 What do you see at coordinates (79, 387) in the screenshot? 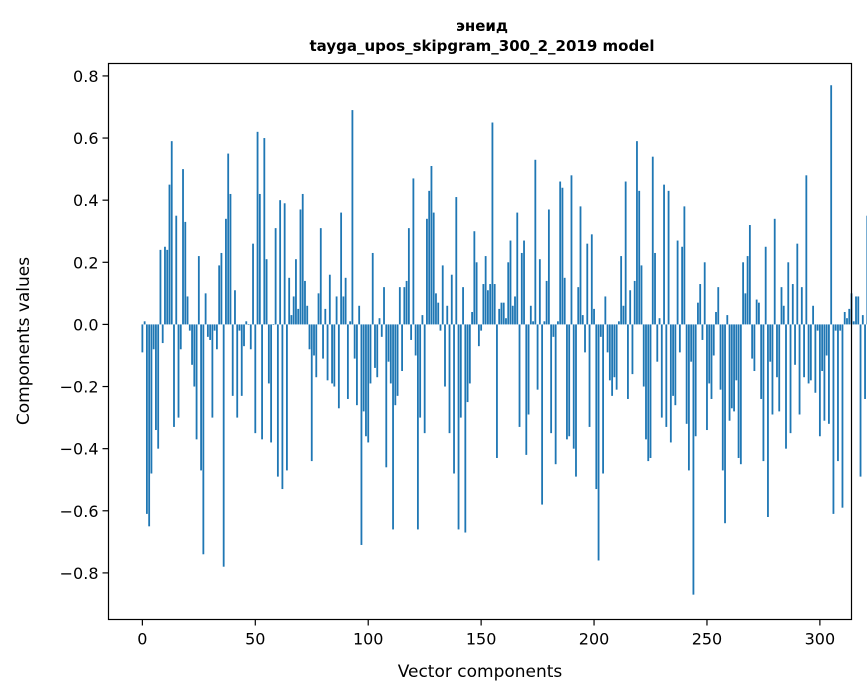
I see `y-tick-label-3: −0.2` at bounding box center [79, 387].